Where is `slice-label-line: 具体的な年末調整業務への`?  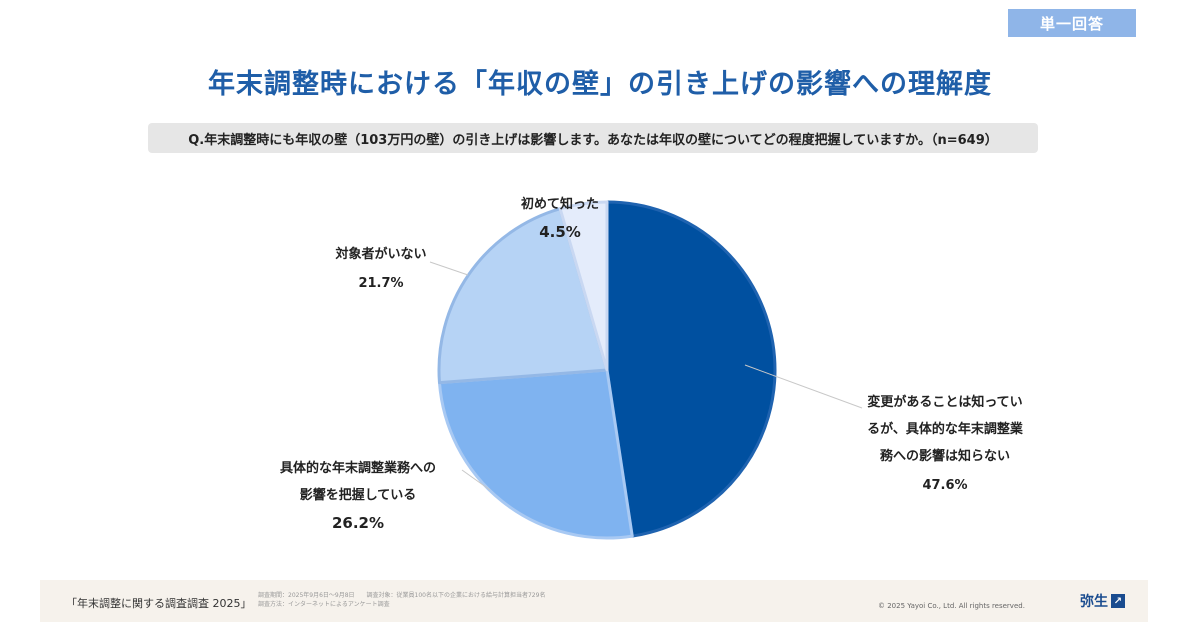 slice-label-line: 具体的な年末調整業務への is located at coordinates (358, 468).